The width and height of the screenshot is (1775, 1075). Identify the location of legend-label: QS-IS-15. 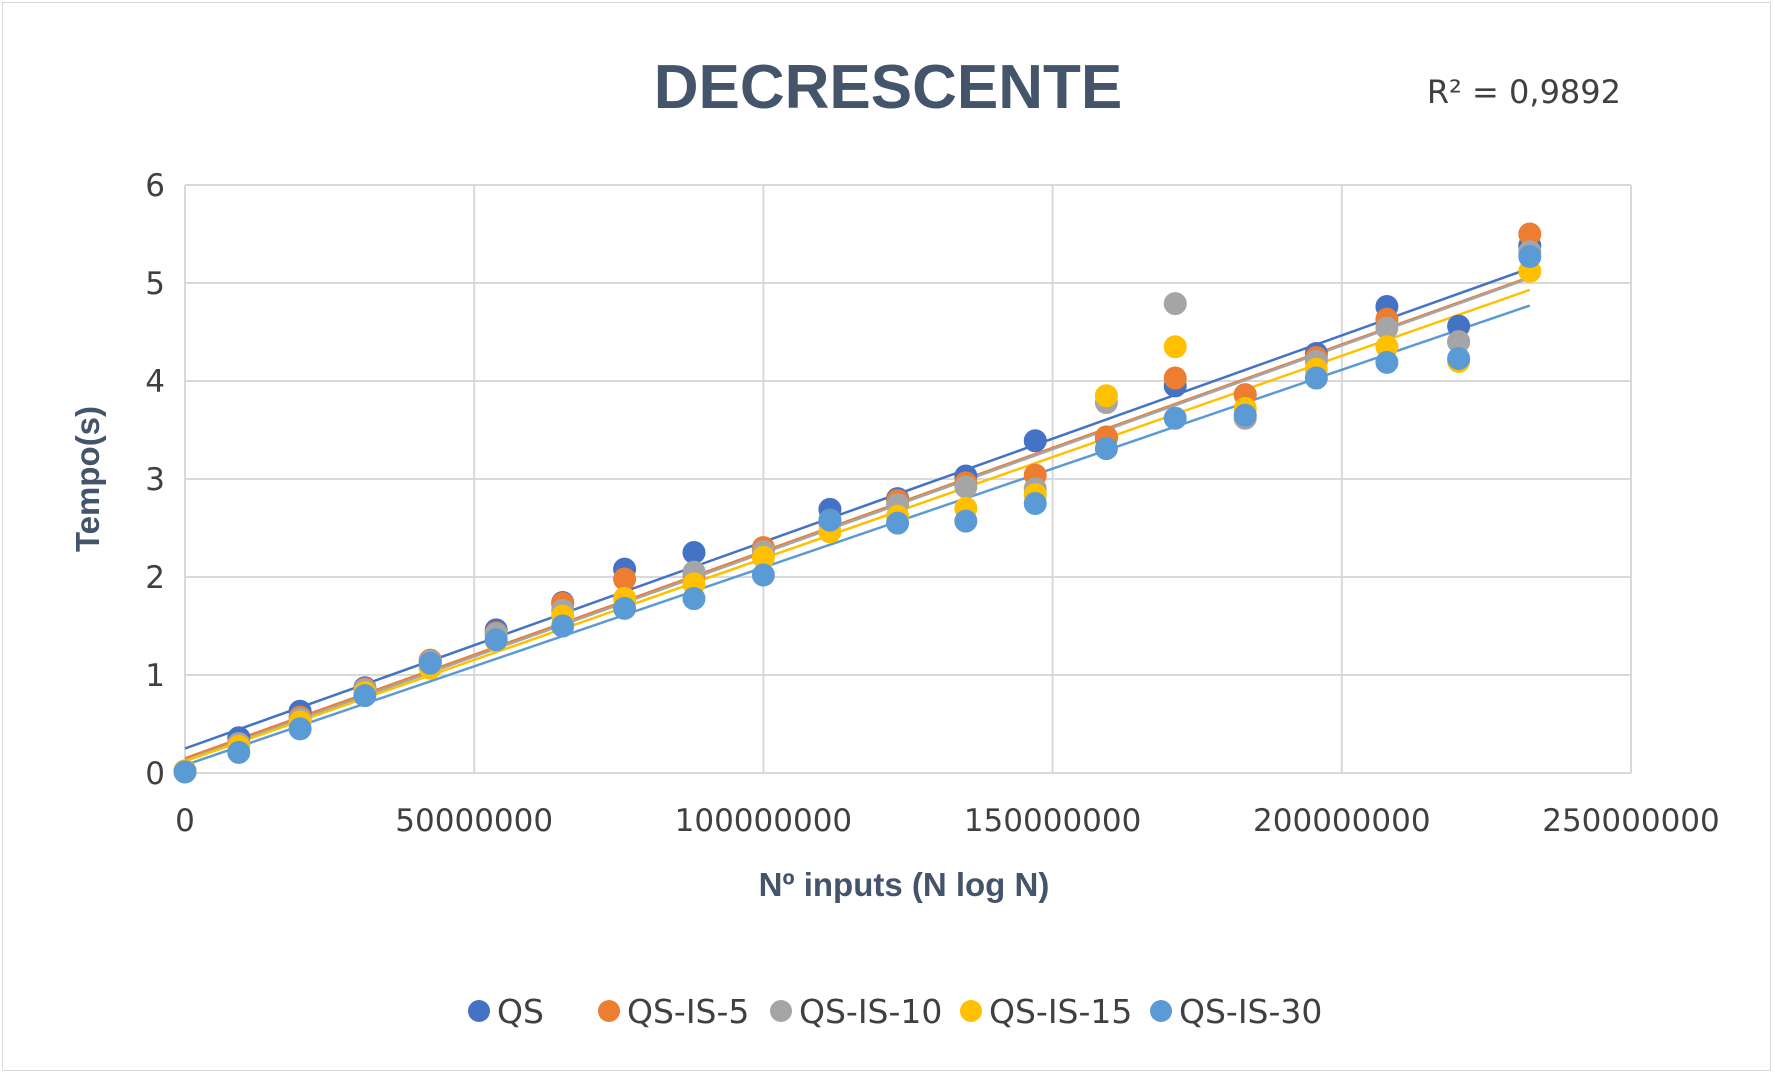
(1060, 1011).